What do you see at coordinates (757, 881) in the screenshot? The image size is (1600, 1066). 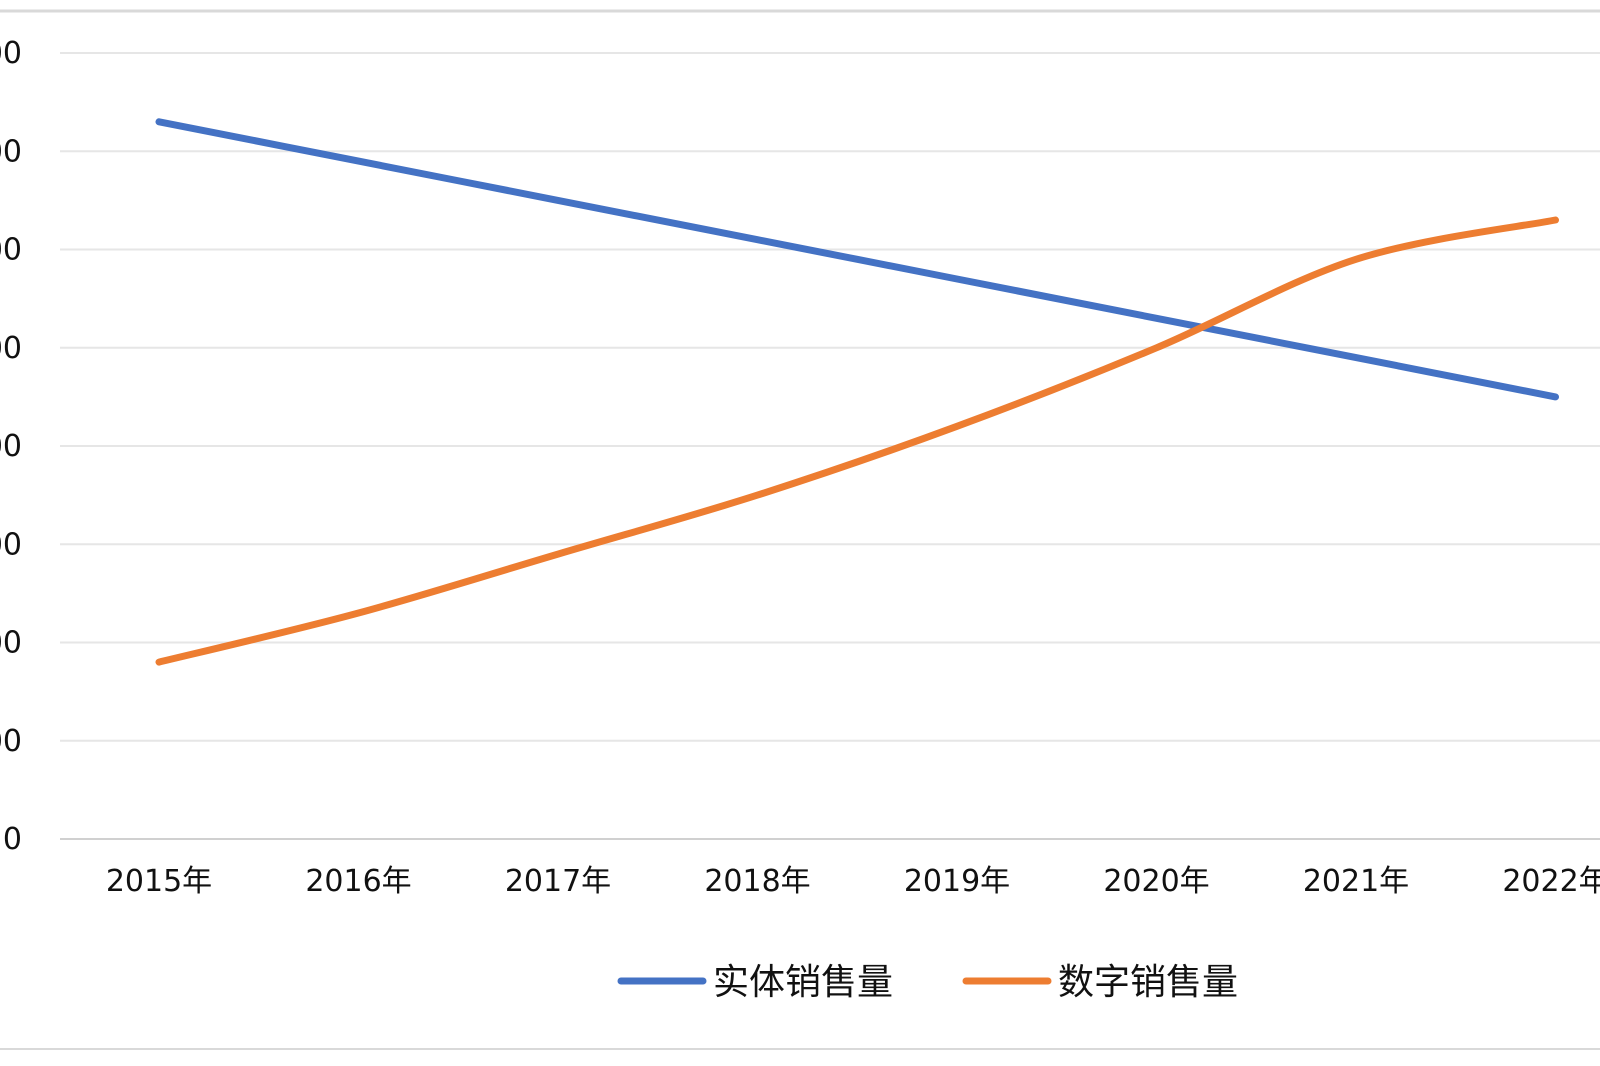 I see `x-tick-label: 2018年` at bounding box center [757, 881].